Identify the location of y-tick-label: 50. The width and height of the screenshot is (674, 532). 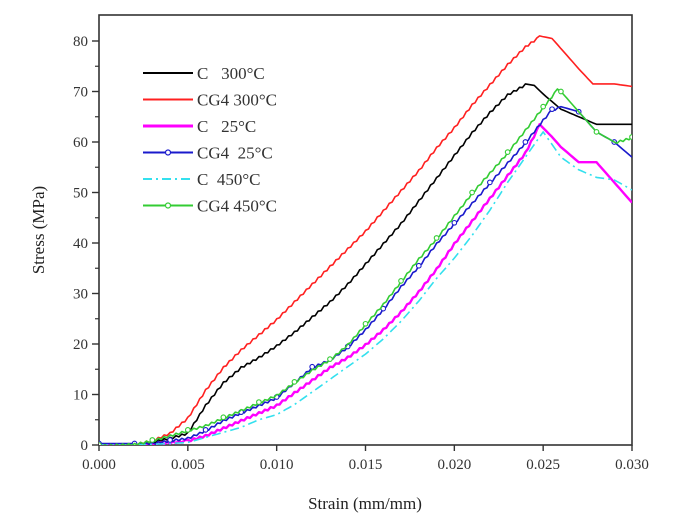
(80, 194).